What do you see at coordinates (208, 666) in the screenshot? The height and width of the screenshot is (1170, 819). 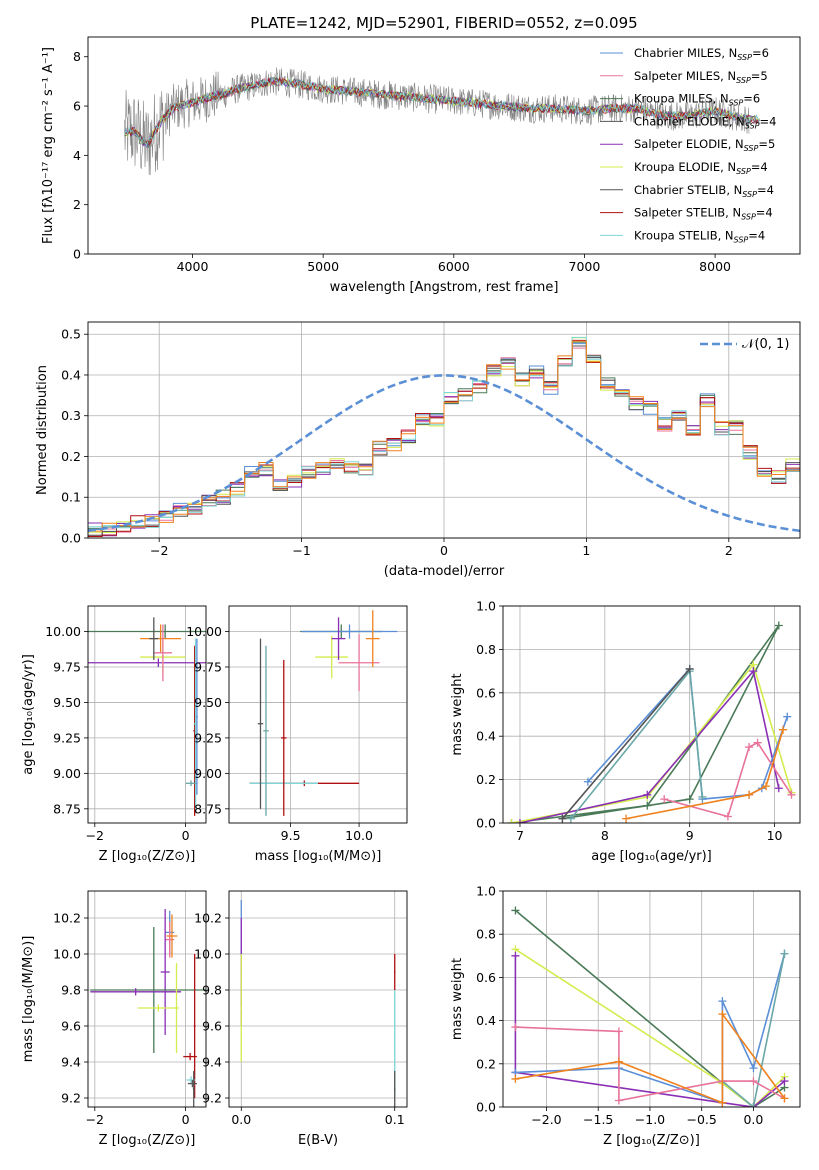 I see `y-tick-label: 9.75` at bounding box center [208, 666].